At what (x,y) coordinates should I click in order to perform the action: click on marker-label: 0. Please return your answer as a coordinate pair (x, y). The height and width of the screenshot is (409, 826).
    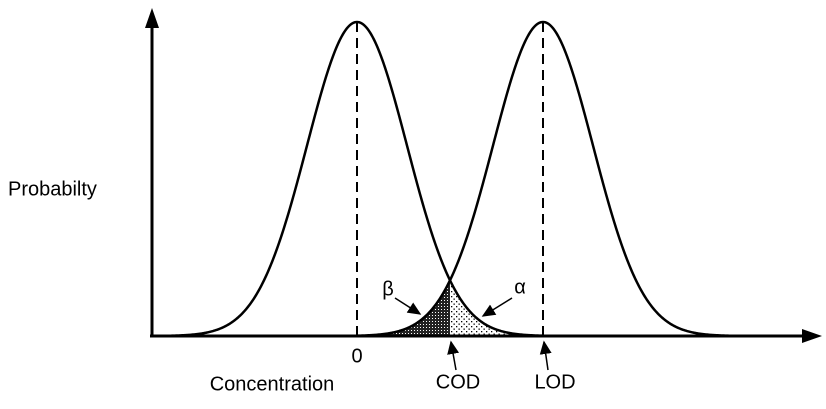
    Looking at the image, I should click on (356, 356).